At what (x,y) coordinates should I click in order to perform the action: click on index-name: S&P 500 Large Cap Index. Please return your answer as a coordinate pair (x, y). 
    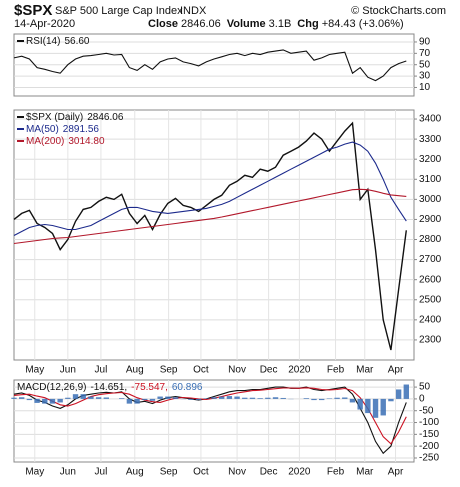
    Looking at the image, I should click on (119, 11).